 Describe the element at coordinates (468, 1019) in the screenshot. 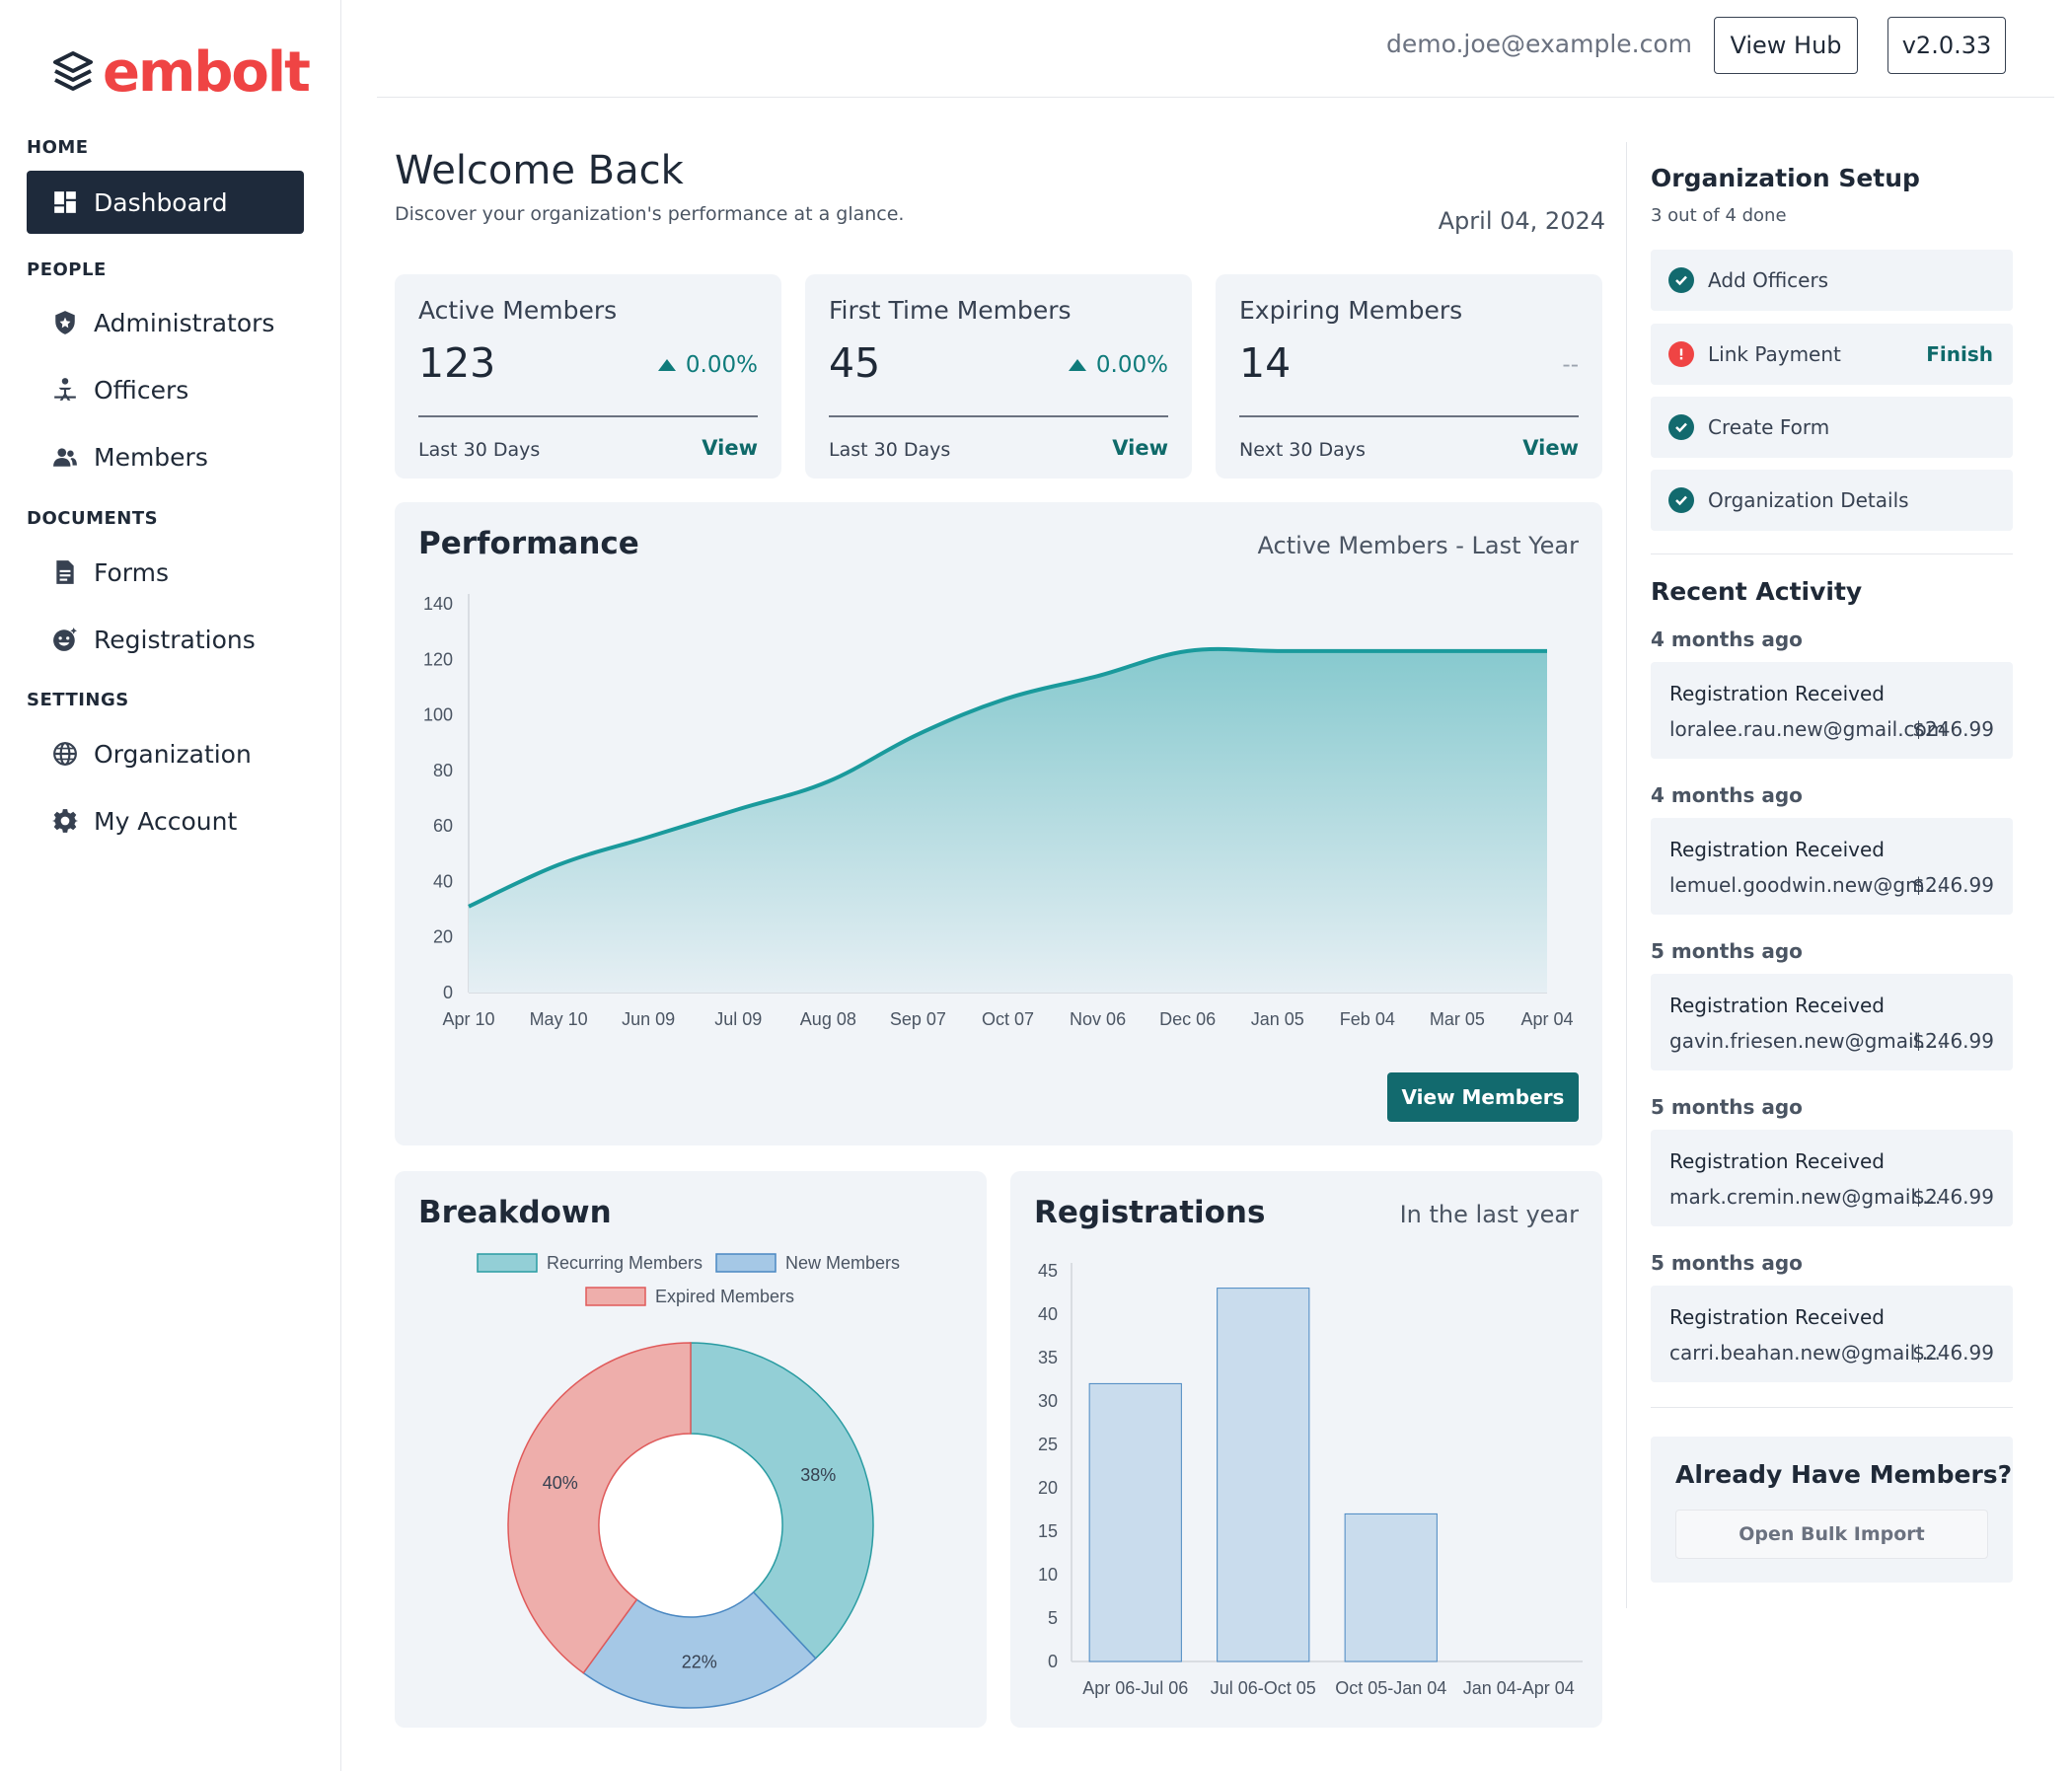

I see `x-tick-label: Apr 10` at that location.